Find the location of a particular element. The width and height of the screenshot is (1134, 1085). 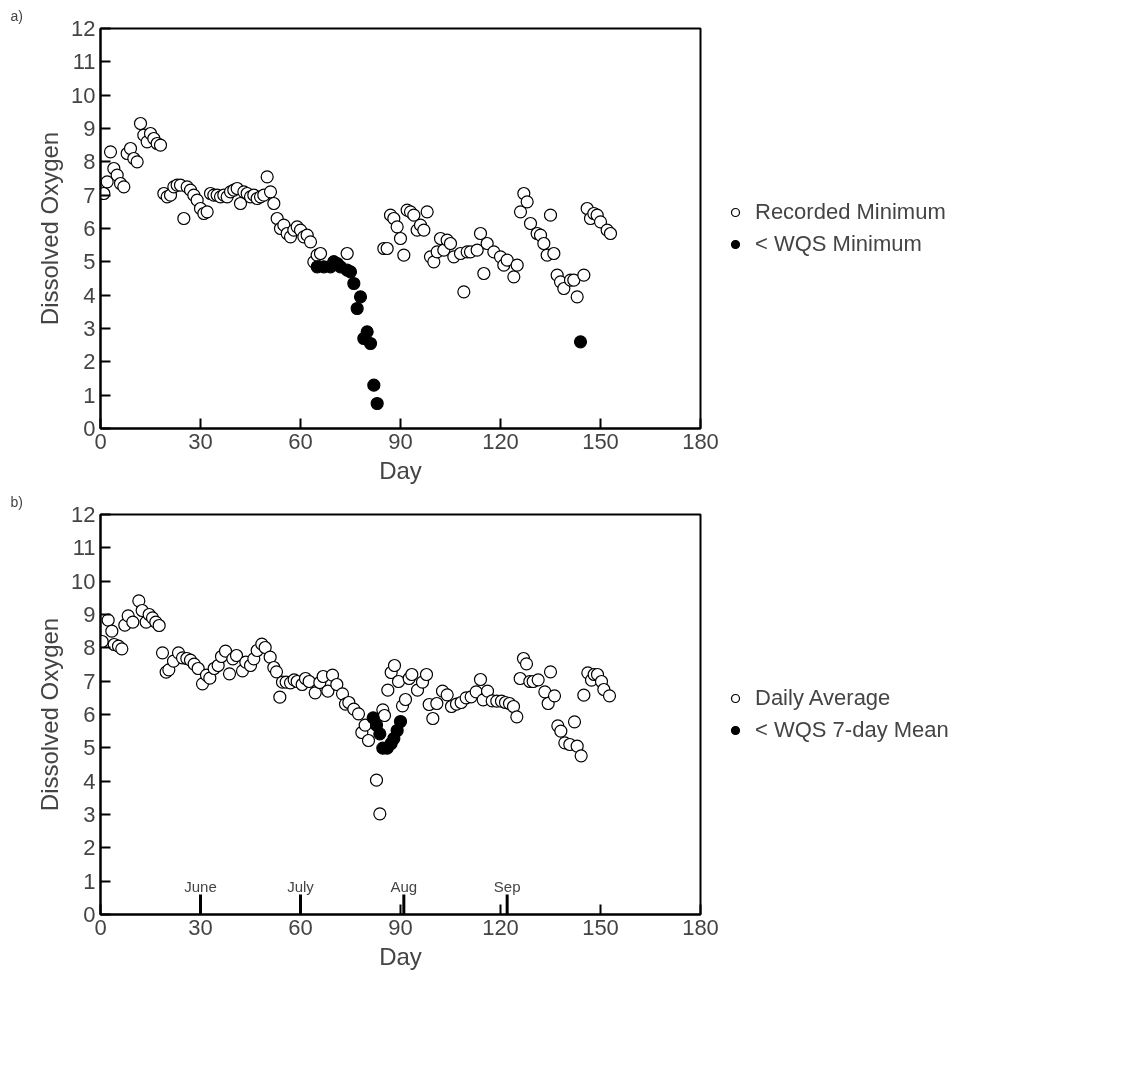

ref-line-label: Aug is located at coordinates (404, 886).